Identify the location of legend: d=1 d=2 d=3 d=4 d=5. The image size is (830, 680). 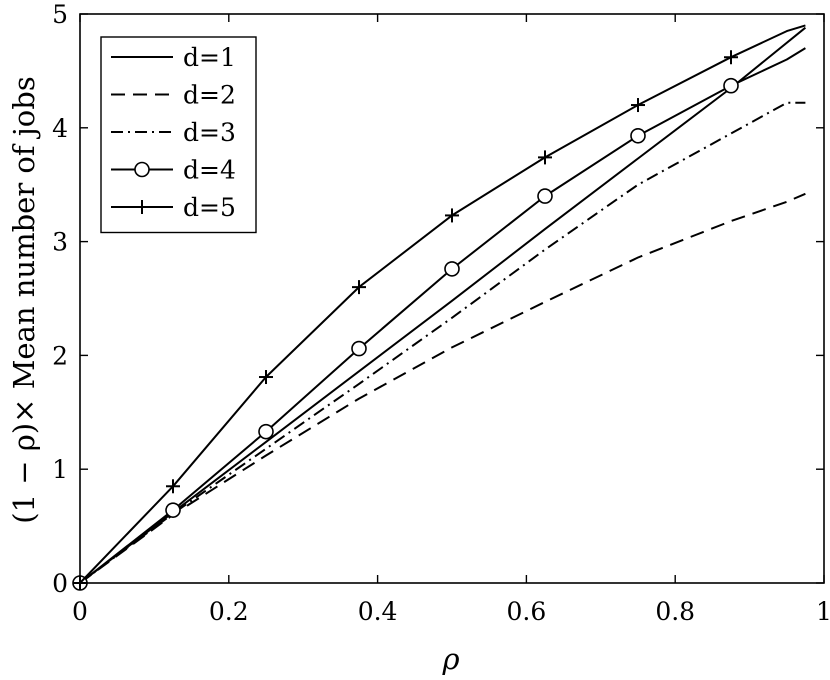
(178, 135).